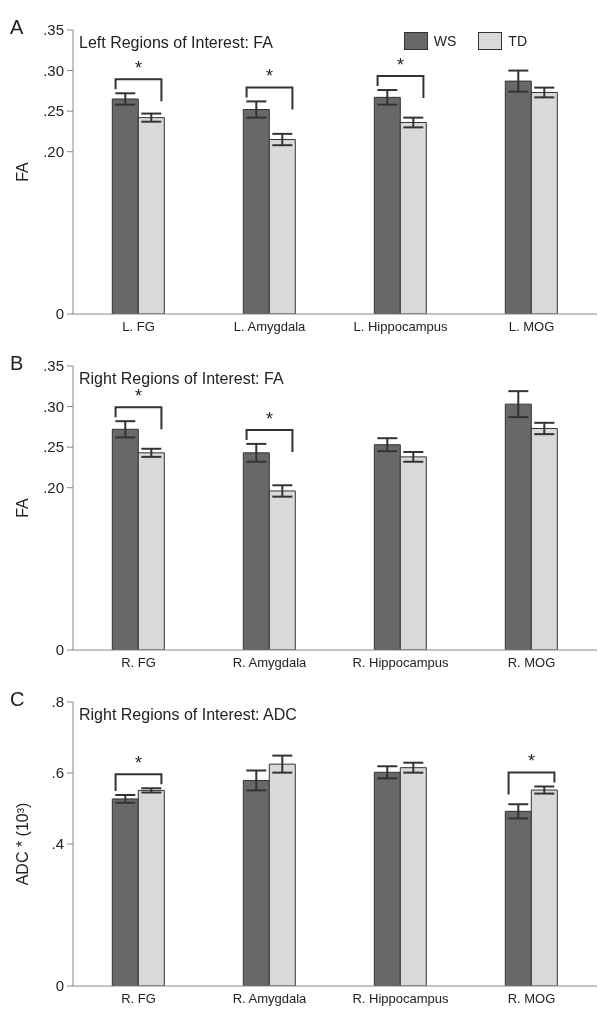  Describe the element at coordinates (138, 327) in the screenshot. I see `x-tick-label: L. FG` at that location.